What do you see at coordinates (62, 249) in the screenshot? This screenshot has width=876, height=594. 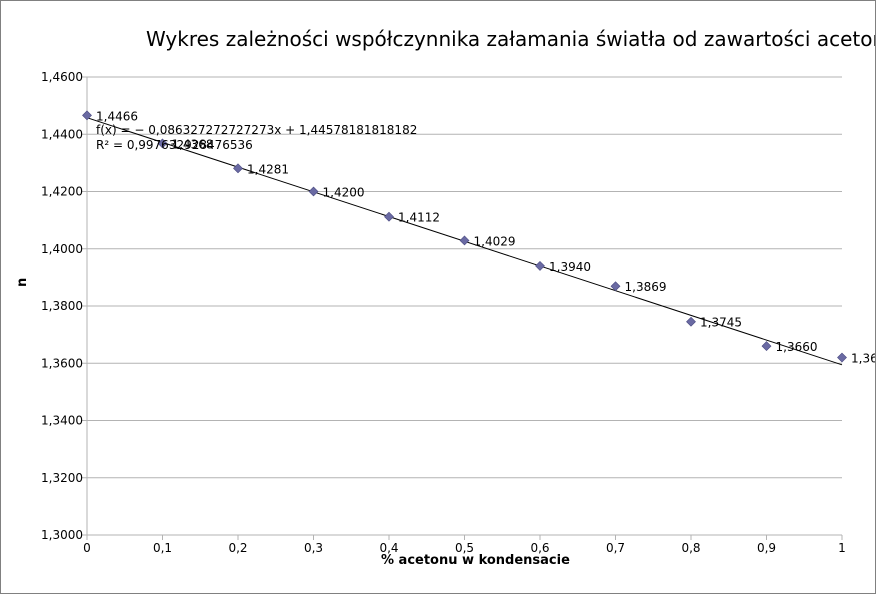 I see `y-tick-label: 1,4000` at bounding box center [62, 249].